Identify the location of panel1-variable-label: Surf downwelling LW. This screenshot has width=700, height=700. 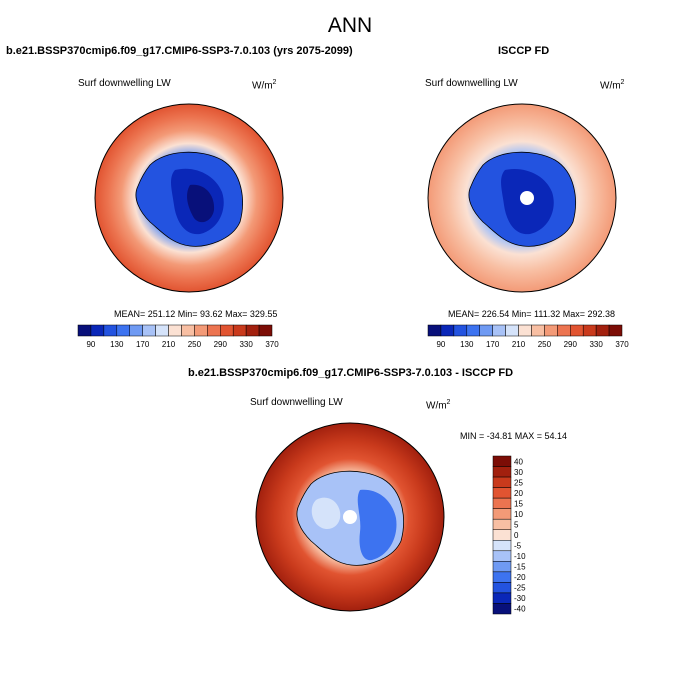
(124, 83).